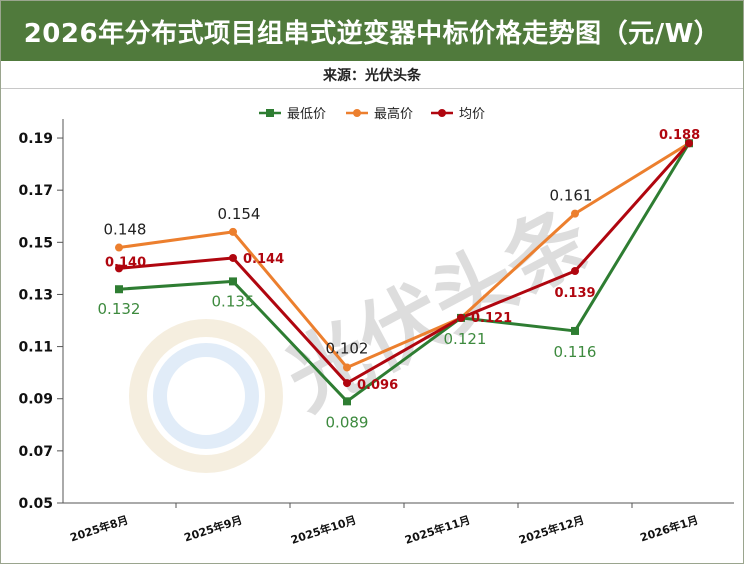  Describe the element at coordinates (99, 529) in the screenshot. I see `x-tick-label: 2025年8月` at that location.